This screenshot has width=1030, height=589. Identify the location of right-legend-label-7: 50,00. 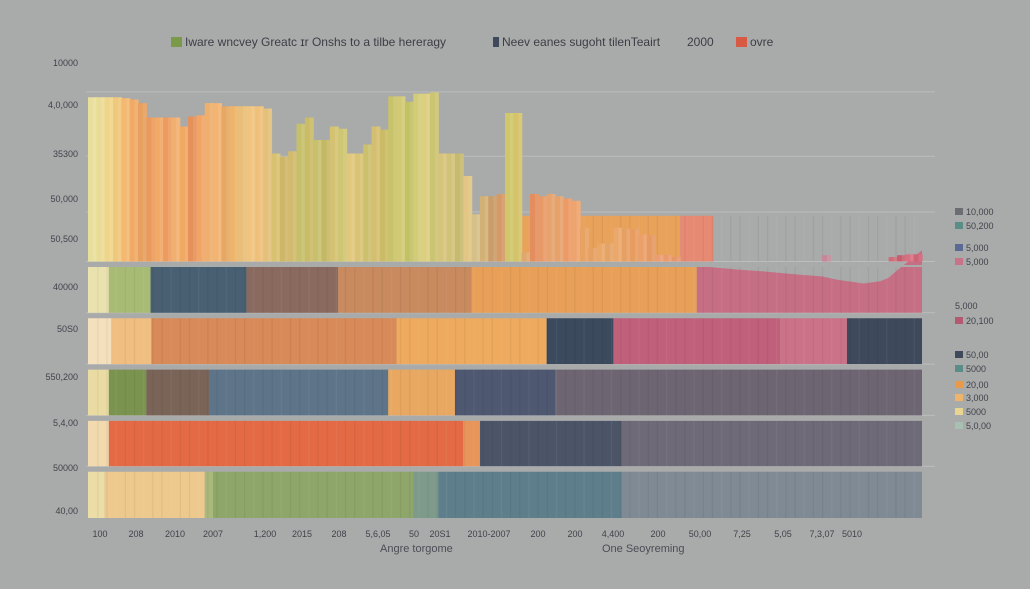
(977, 355).